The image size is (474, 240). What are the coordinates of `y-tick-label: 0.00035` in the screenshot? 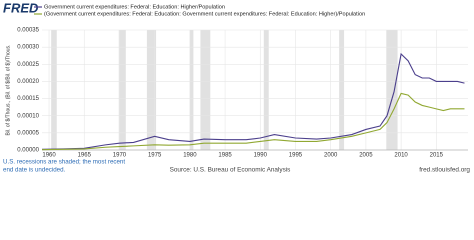 It's located at (28, 31).